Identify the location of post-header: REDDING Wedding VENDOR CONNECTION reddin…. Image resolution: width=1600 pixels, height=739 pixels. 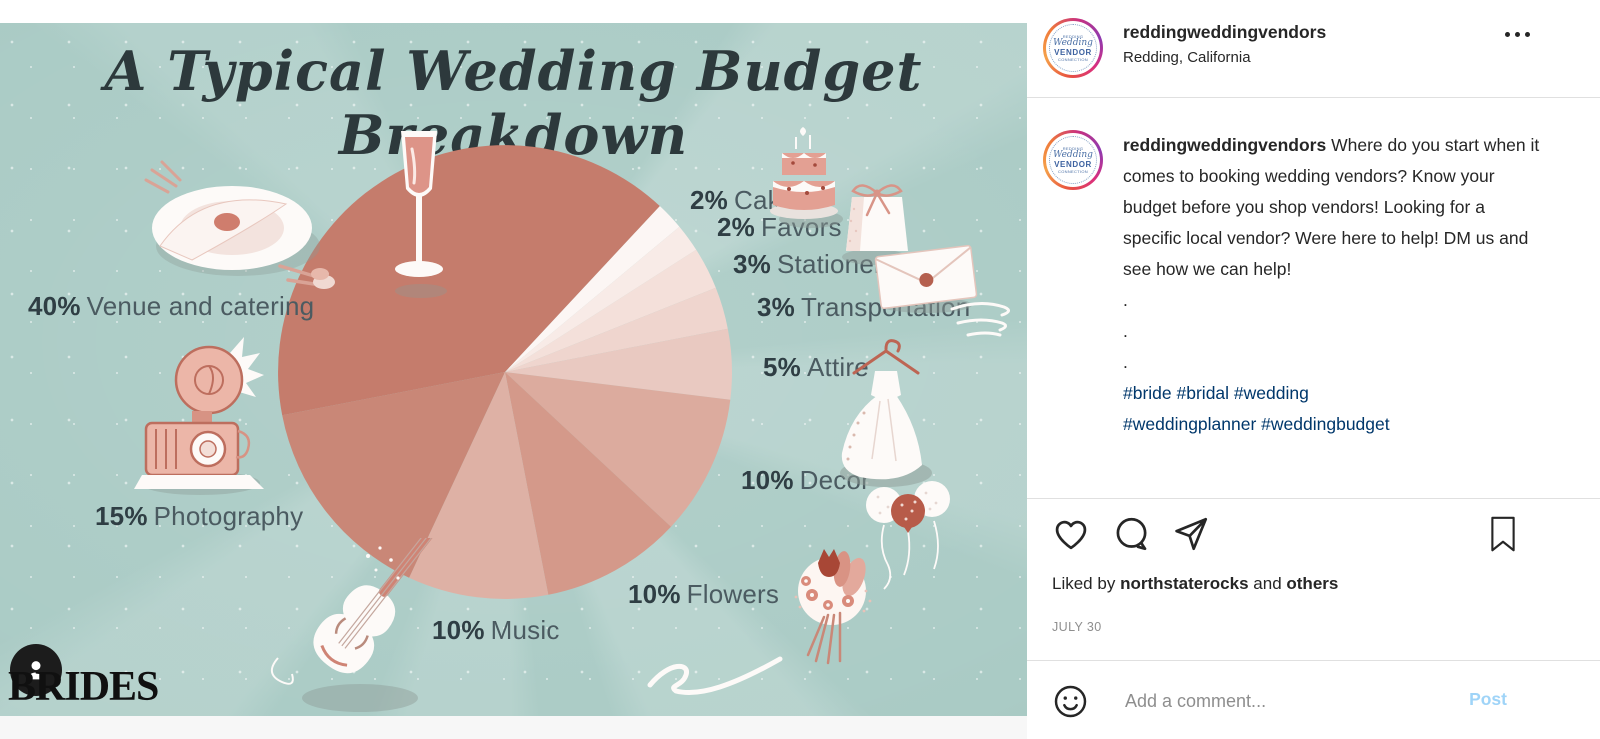
(1313, 48).